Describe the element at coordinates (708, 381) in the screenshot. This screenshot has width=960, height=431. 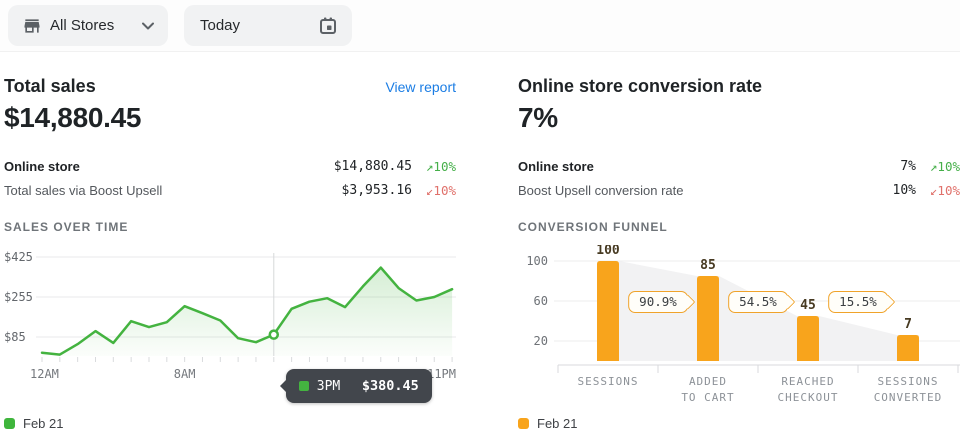
I see `x-axis-label: ADDED` at that location.